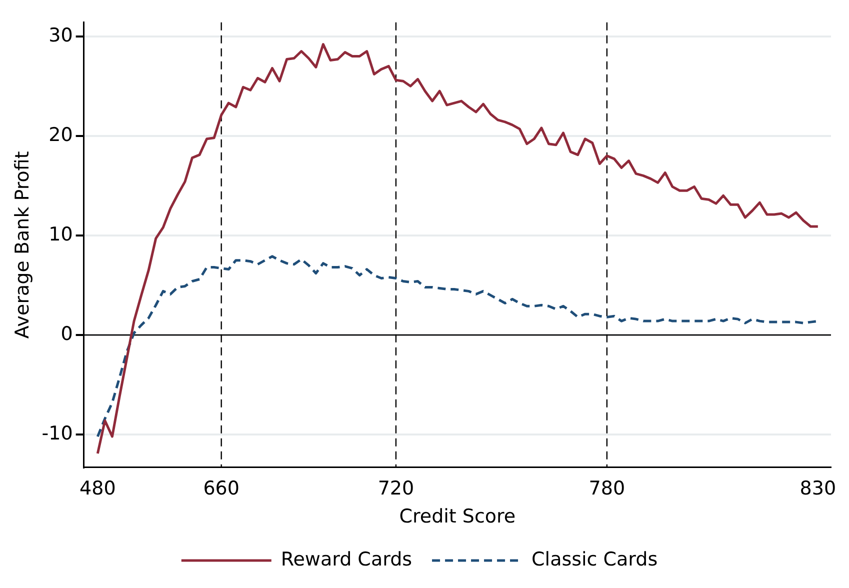 The height and width of the screenshot is (588, 849). What do you see at coordinates (221, 489) in the screenshot?
I see `x-tick-label: 660` at bounding box center [221, 489].